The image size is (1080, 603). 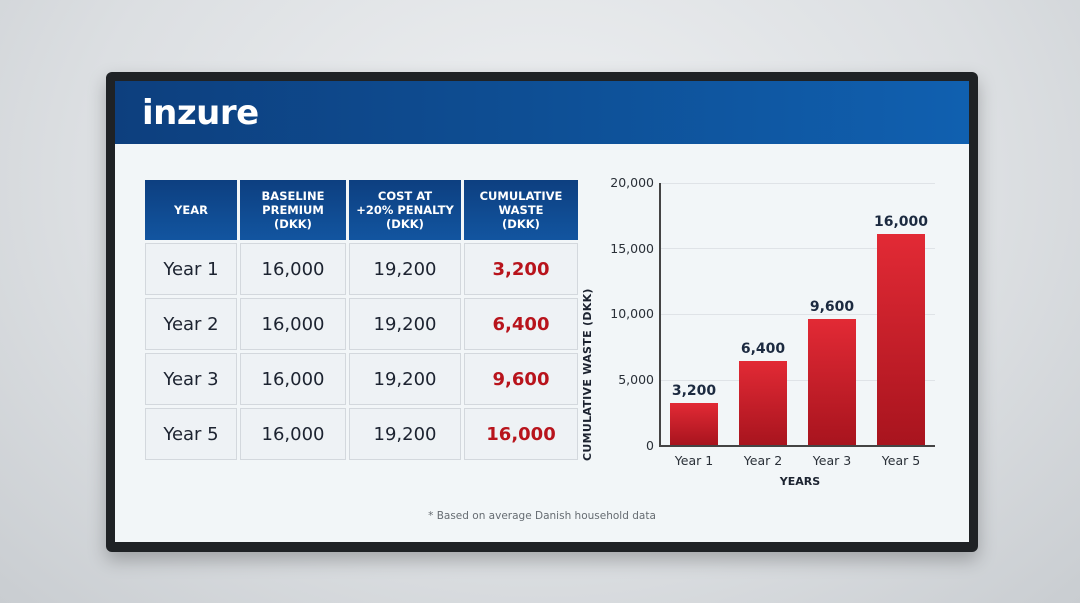 I want to click on cell-year: Year 3, so click(x=191, y=379).